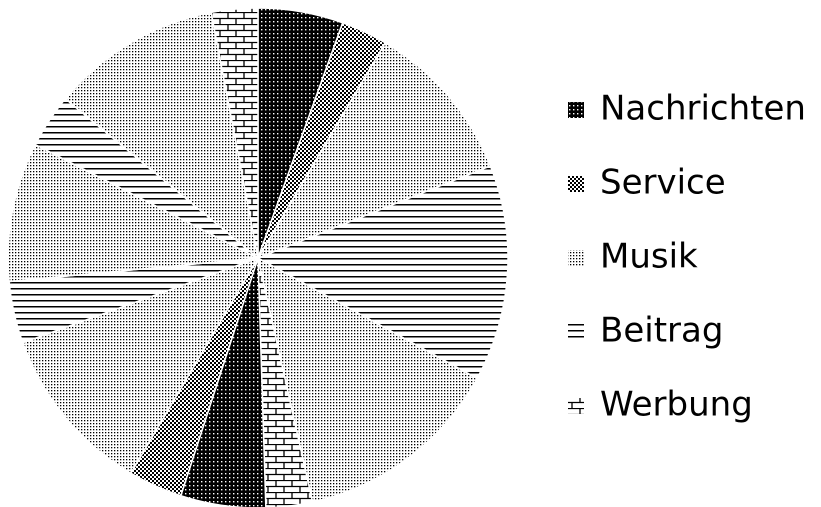 This screenshot has height=507, width=821. I want to click on legend-label: Werbung, so click(676, 405).